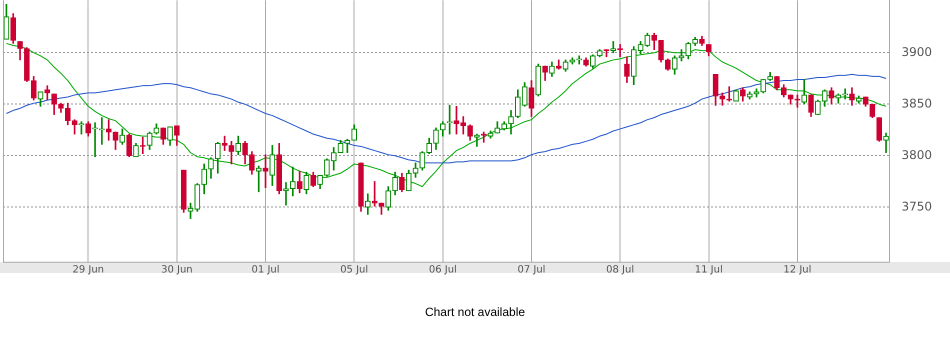  What do you see at coordinates (797, 270) in the screenshot?
I see `x-tick-label: 12 Jul` at bounding box center [797, 270].